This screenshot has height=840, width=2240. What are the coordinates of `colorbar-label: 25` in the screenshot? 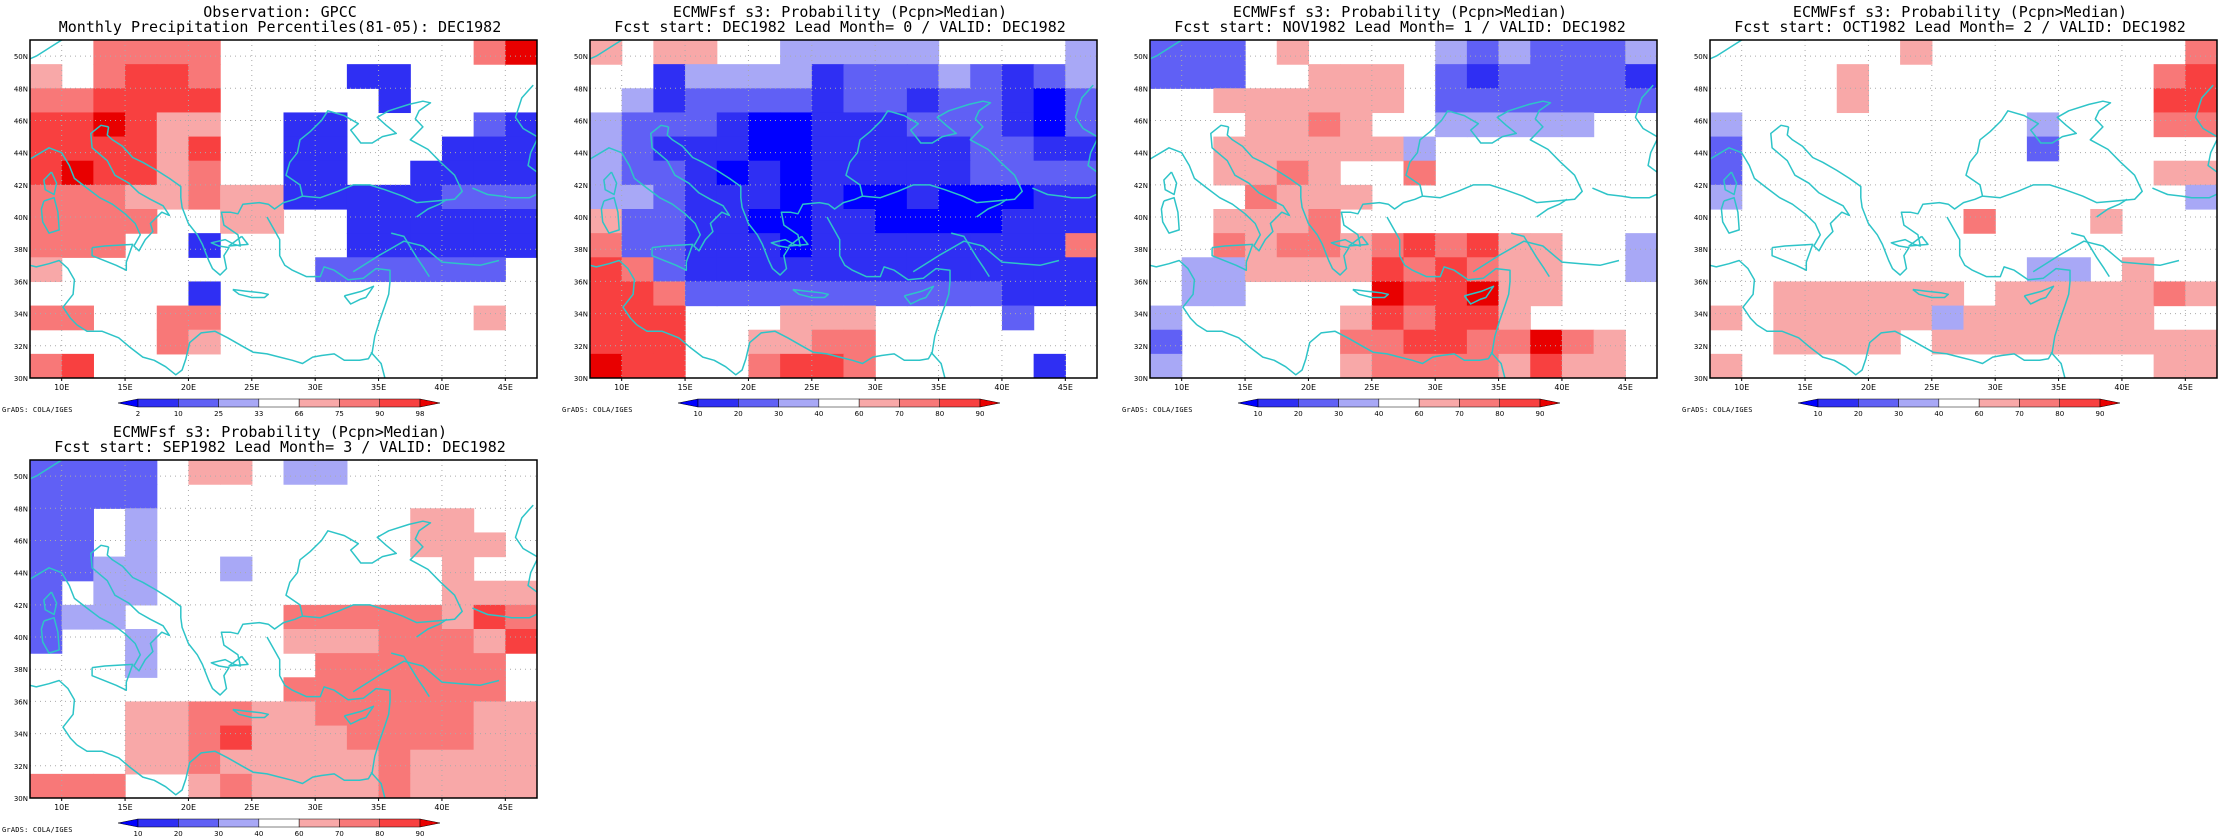 It's located at (218, 414).